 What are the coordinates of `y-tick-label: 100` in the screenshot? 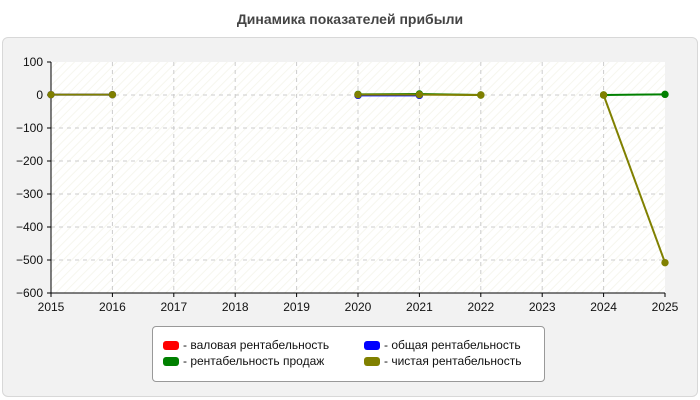 It's located at (33, 62).